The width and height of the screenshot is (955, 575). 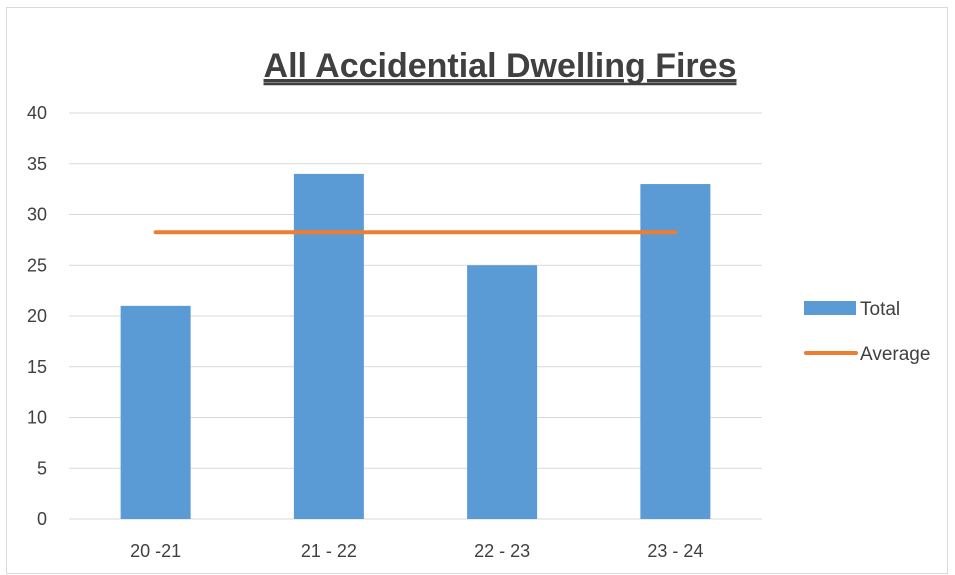 What do you see at coordinates (37, 113) in the screenshot?
I see `y-tick-label: 40` at bounding box center [37, 113].